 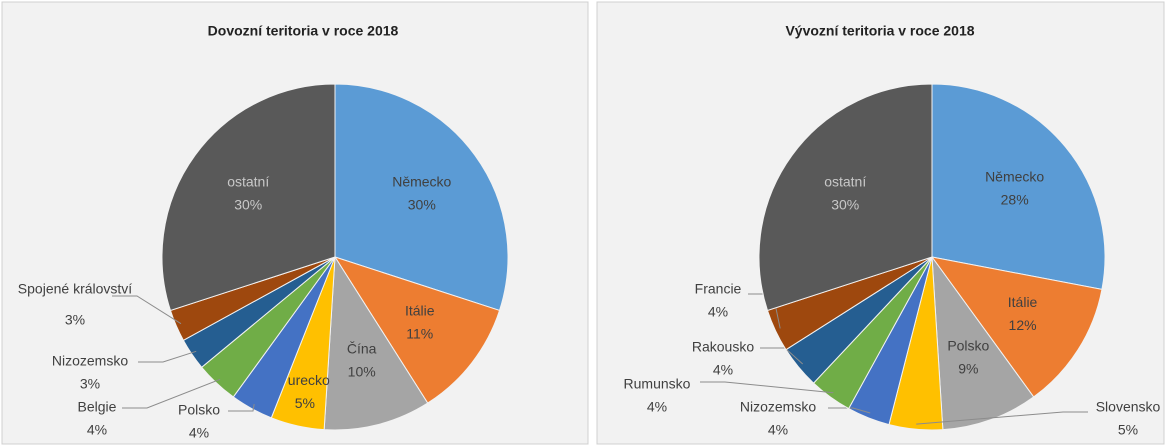 I want to click on slice-label: Francie, so click(x=718, y=289).